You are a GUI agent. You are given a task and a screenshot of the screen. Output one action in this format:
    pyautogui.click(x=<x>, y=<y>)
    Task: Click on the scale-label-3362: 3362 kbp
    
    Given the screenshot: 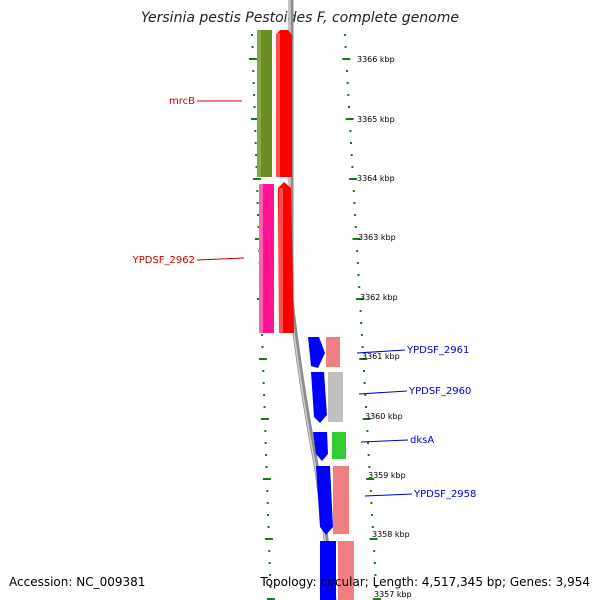 What is the action you would take?
    pyautogui.click(x=379, y=297)
    